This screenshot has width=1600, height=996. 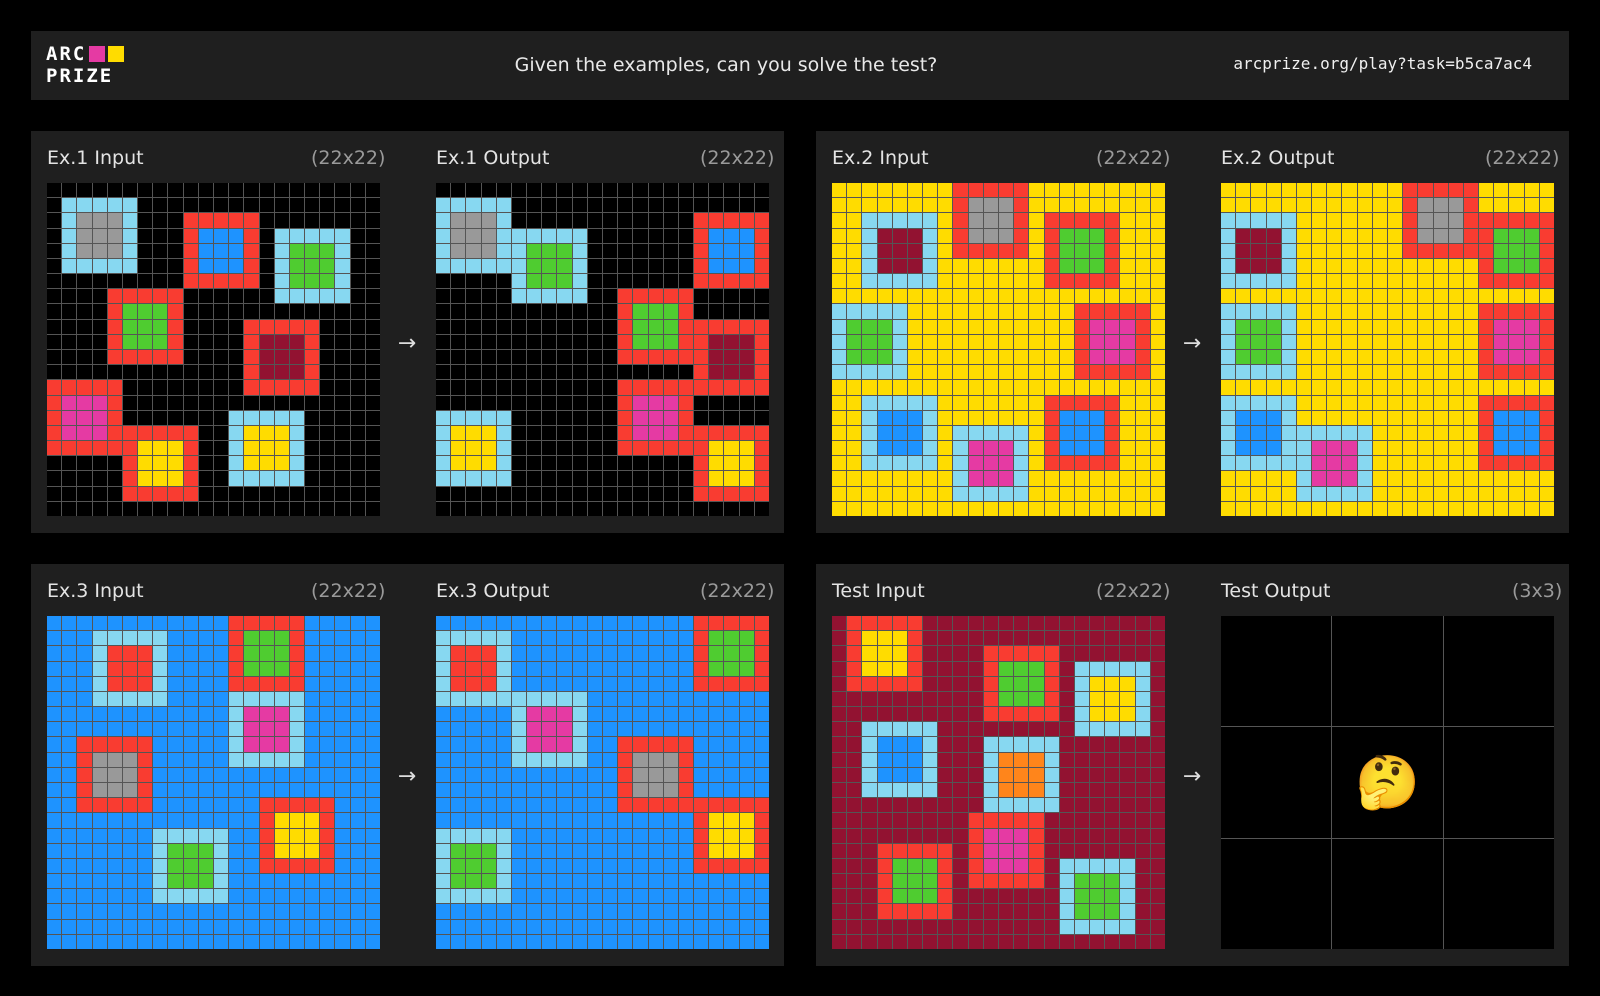 What do you see at coordinates (880, 158) in the screenshot?
I see `ex2-input-label: Ex.2 Input` at bounding box center [880, 158].